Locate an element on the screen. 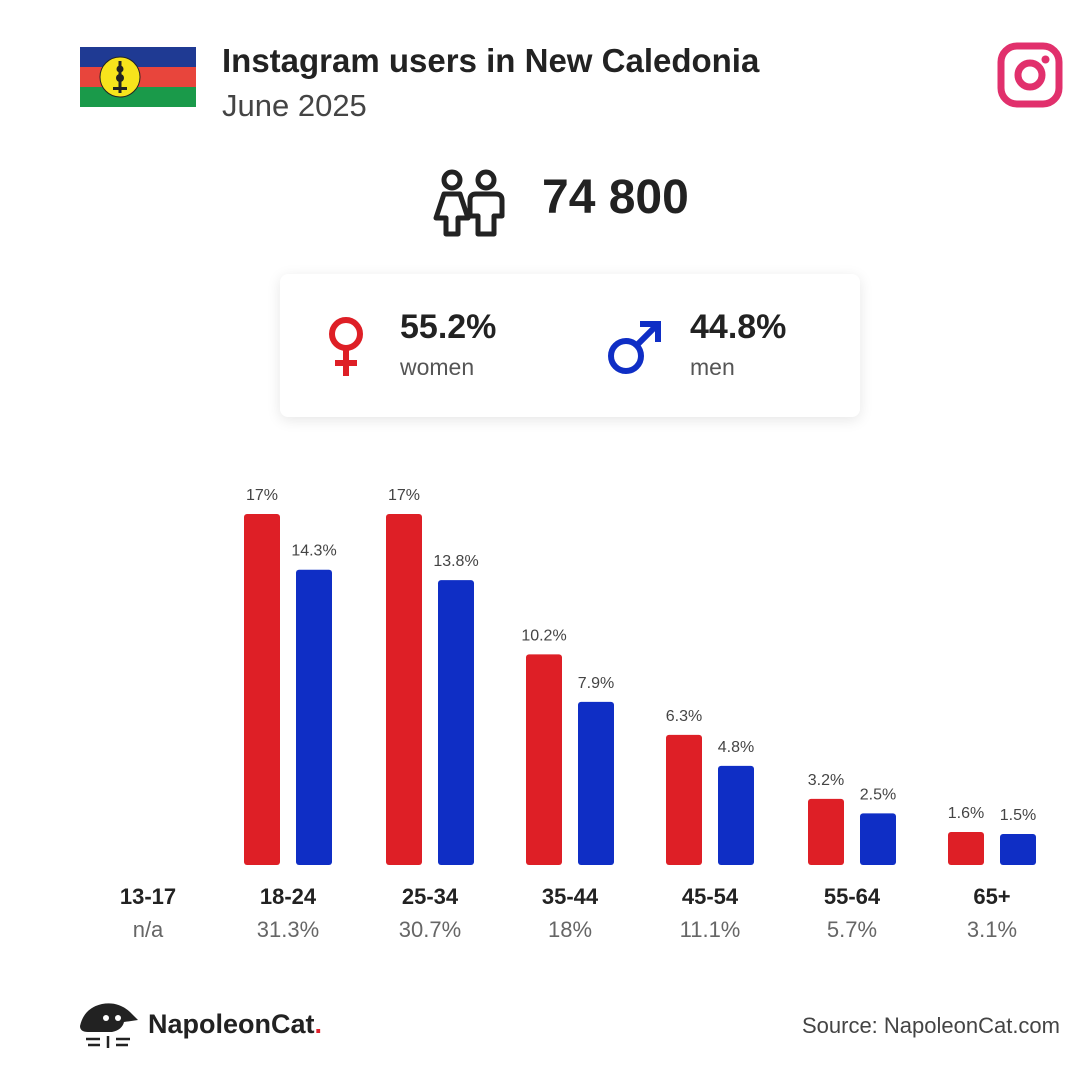  bar-value-label: 1.5% is located at coordinates (1018, 815).